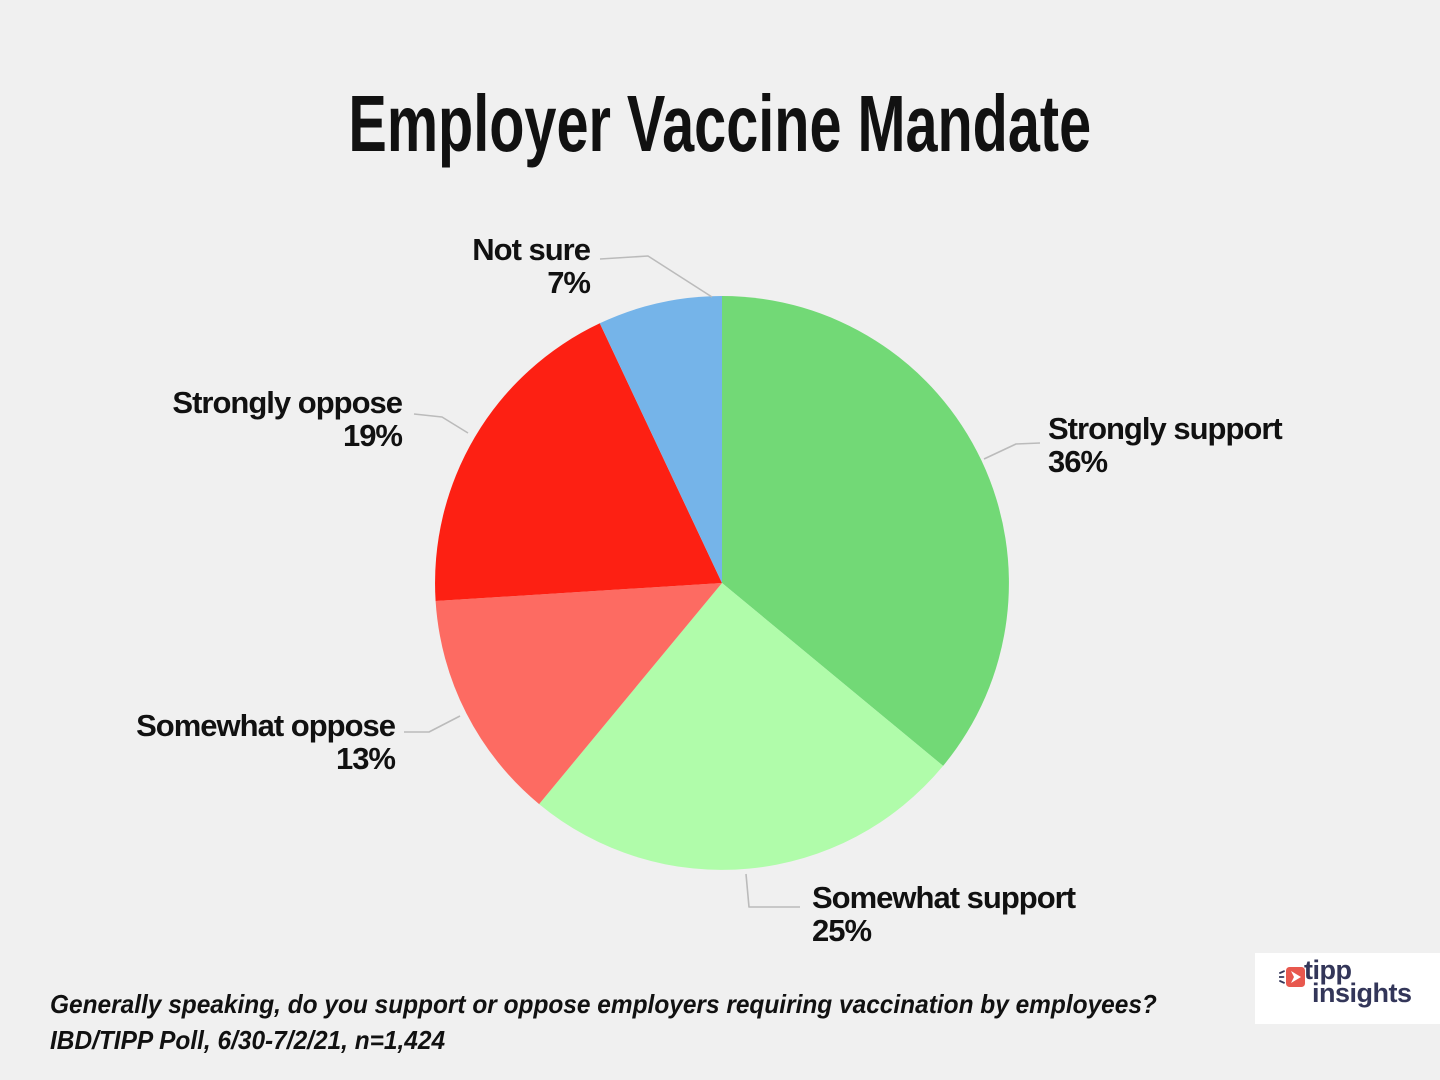 The width and height of the screenshot is (1440, 1080). What do you see at coordinates (1296, 977) in the screenshot?
I see `logo-arrow-icon` at bounding box center [1296, 977].